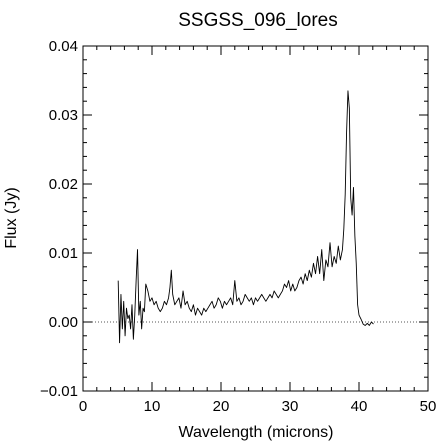  Describe the element at coordinates (359, 406) in the screenshot. I see `x-tick-label: 40` at that location.